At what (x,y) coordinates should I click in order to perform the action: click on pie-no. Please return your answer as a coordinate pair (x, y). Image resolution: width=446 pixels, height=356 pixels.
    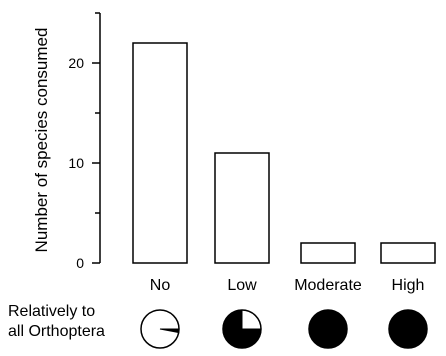
    Looking at the image, I should click on (160, 329).